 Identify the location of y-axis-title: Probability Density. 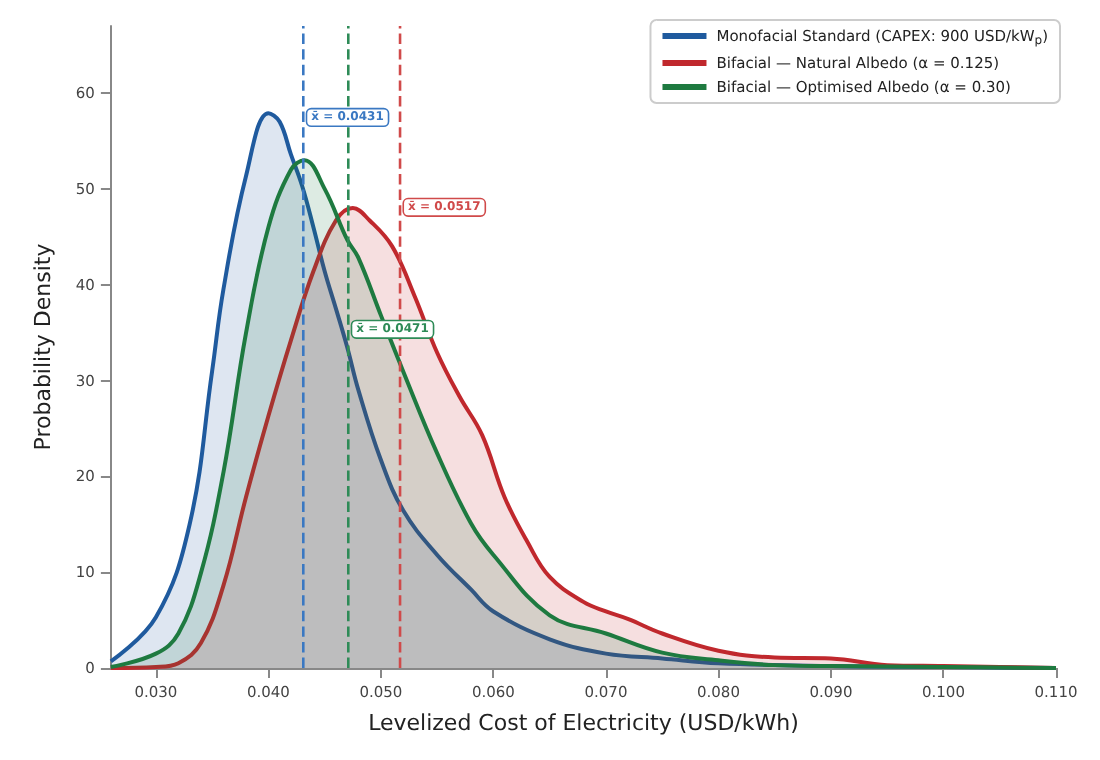
(43, 346).